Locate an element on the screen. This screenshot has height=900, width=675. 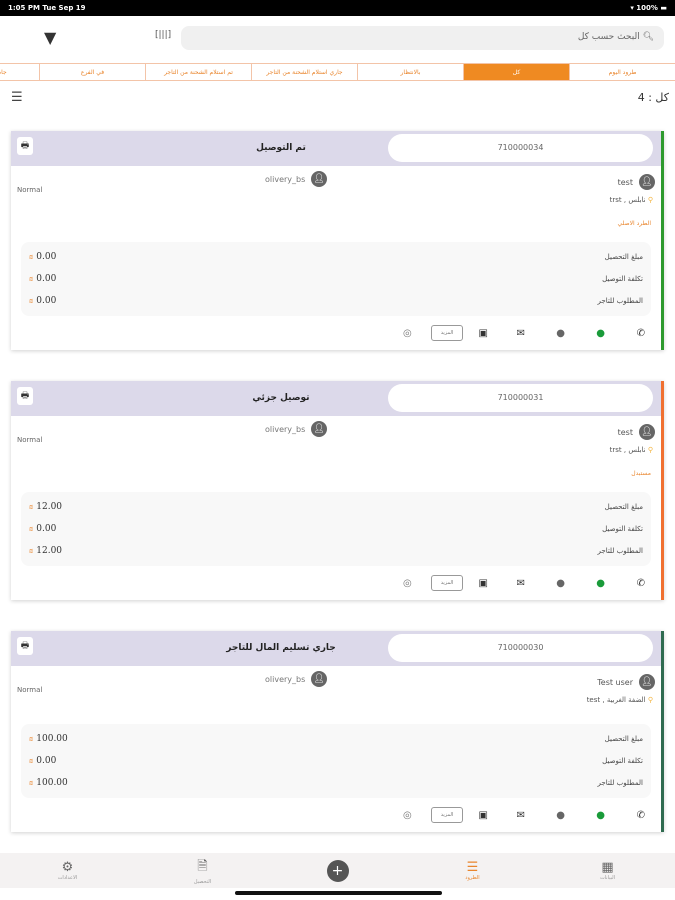
driver: olivery_bs 👤︎ is located at coordinates (296, 679).